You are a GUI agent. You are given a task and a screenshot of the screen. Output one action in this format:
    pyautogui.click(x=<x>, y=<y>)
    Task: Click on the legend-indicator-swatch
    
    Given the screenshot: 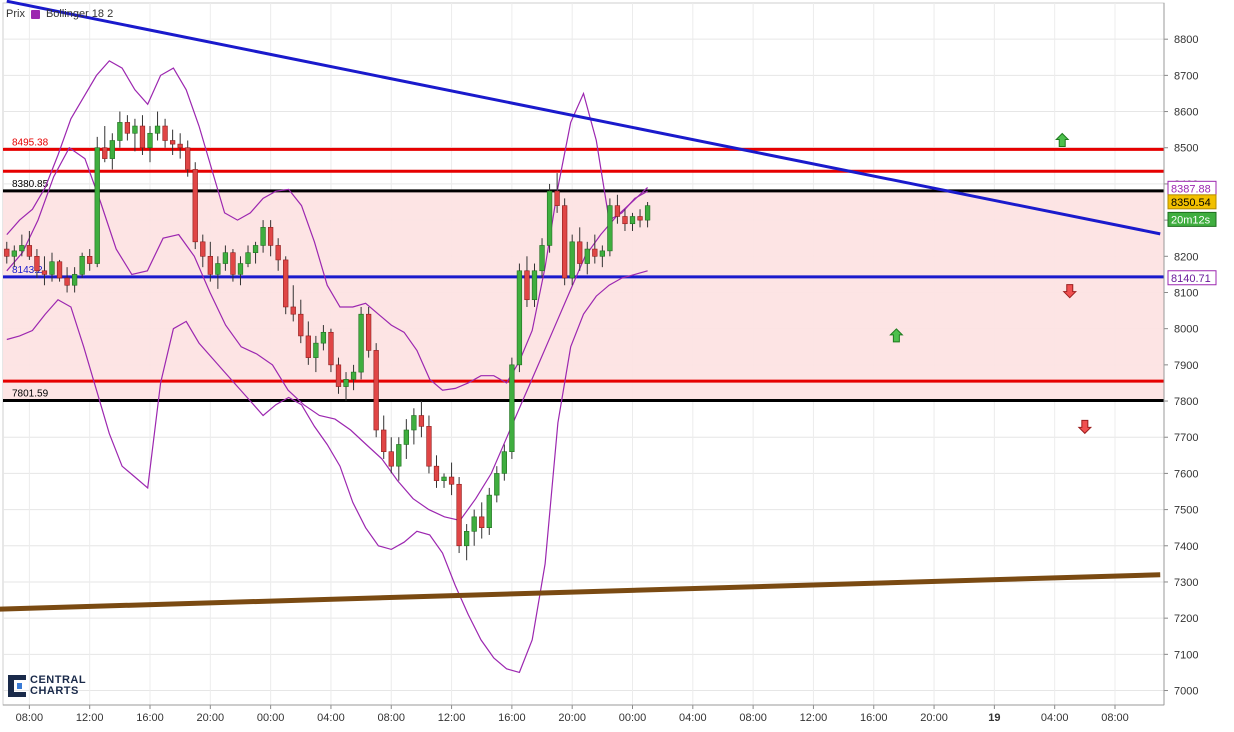 What is the action you would take?
    pyautogui.click(x=35, y=14)
    